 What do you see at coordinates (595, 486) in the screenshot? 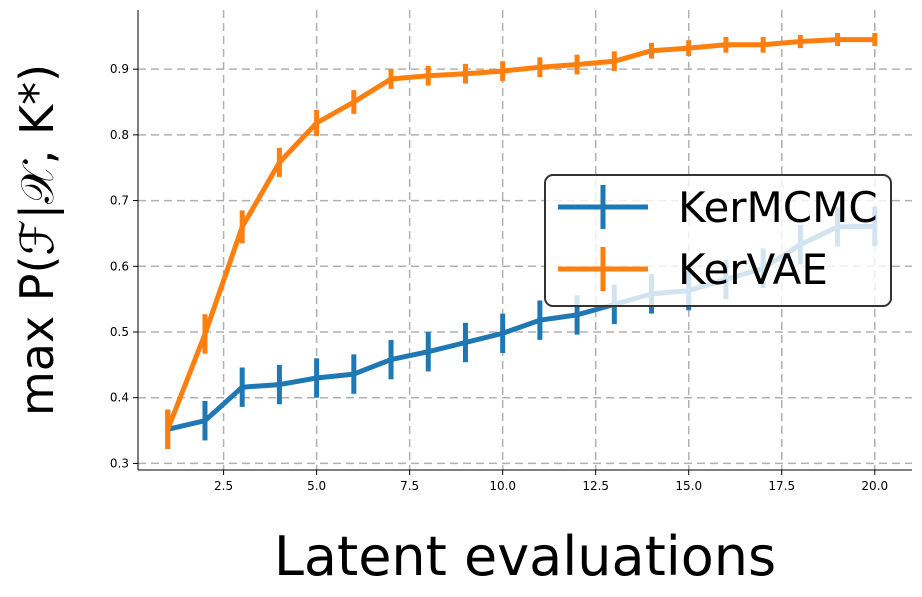
I see `x-tick-label: 12.5` at bounding box center [595, 486].